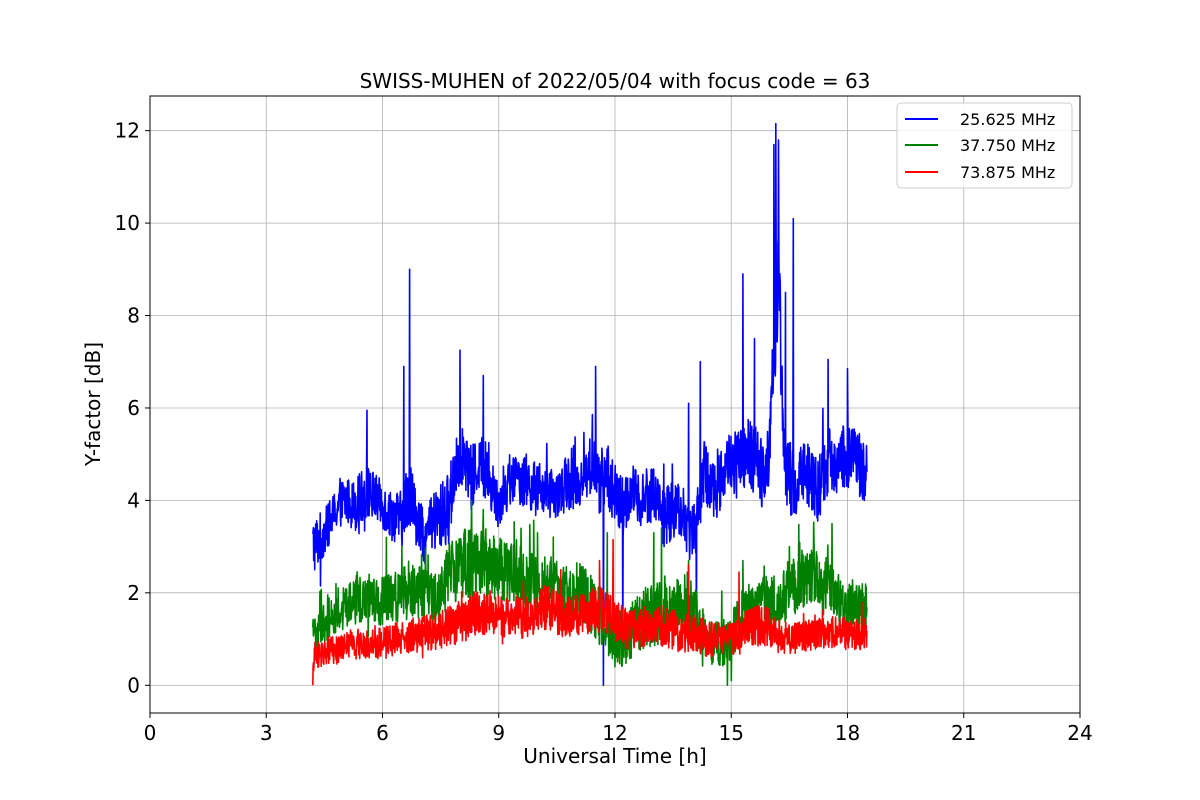  I want to click on x-tick-label: 18, so click(847, 733).